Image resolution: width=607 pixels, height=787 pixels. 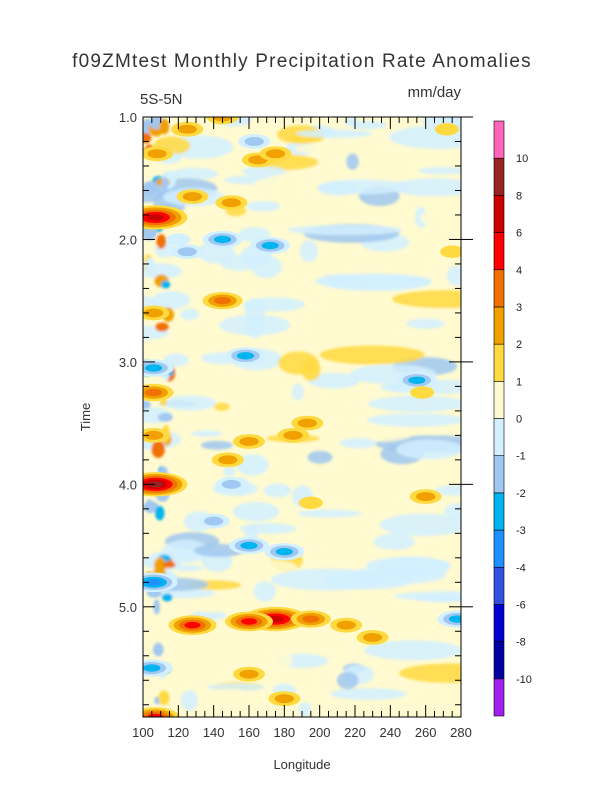 I want to click on units-label: mm/day, so click(x=435, y=92).